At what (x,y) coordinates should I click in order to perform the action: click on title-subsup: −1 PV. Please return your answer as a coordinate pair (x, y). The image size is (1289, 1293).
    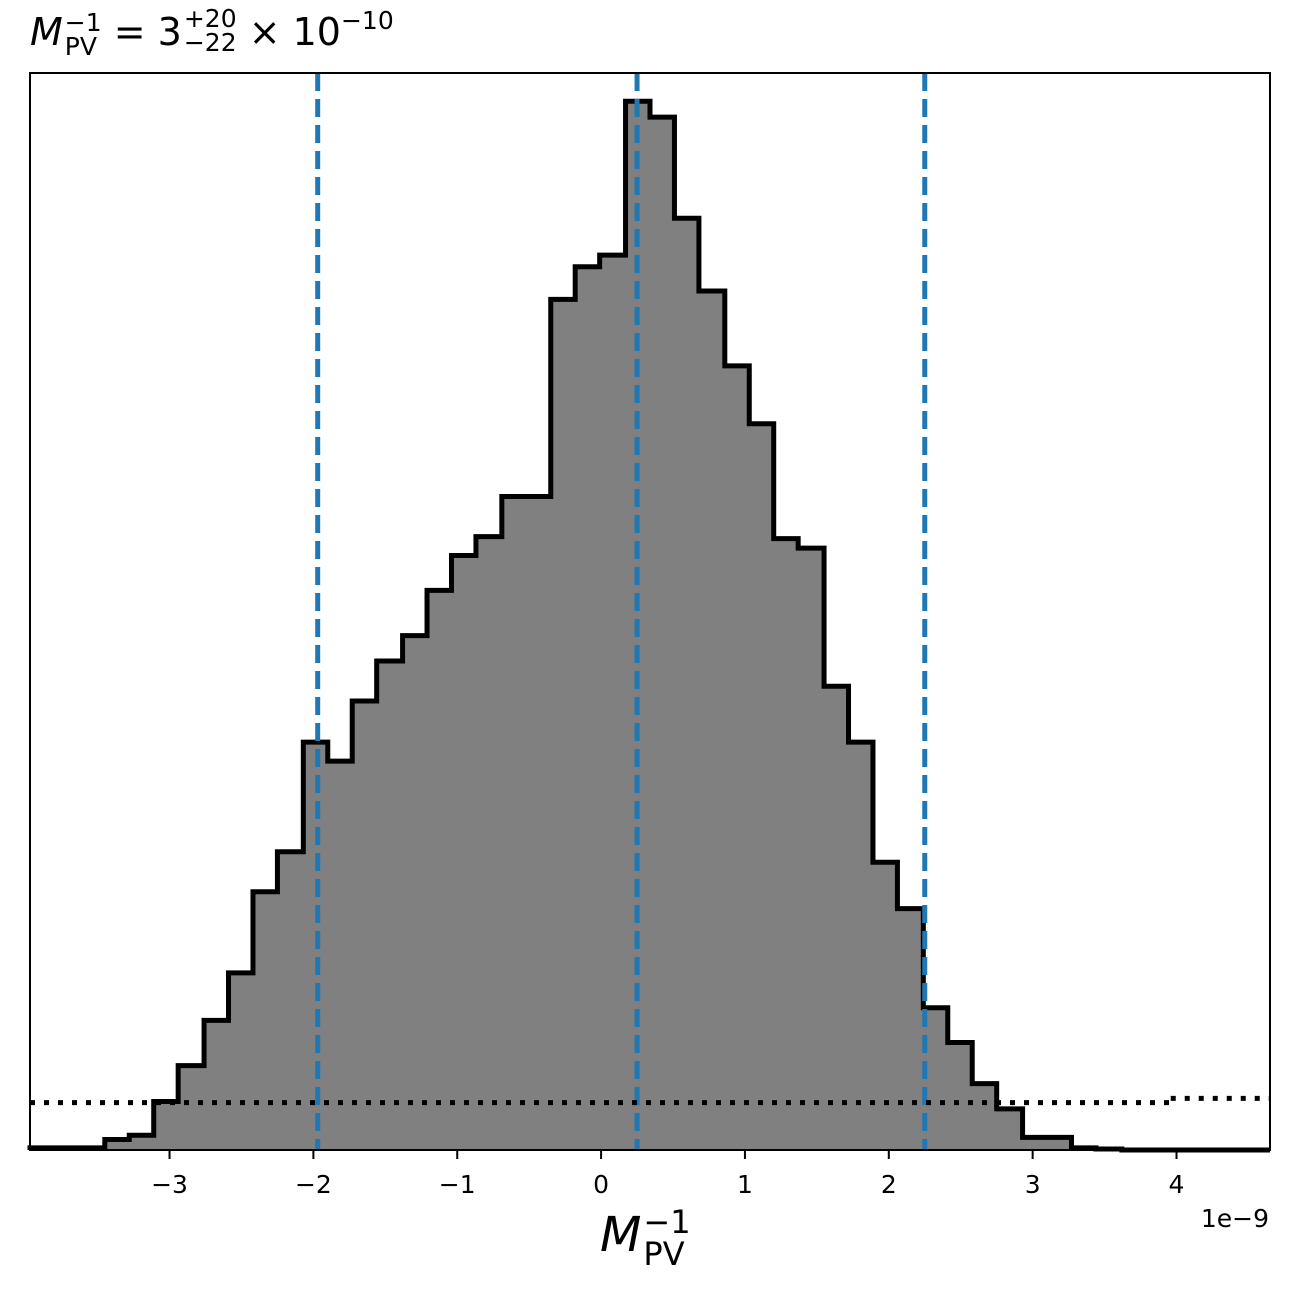
    Looking at the image, I should click on (83, 34).